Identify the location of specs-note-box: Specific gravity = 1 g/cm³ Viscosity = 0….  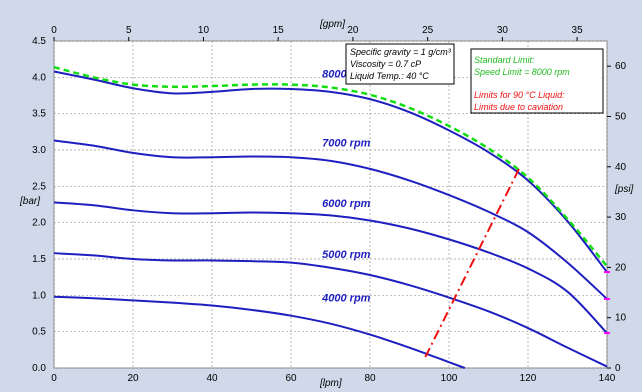
(400, 64).